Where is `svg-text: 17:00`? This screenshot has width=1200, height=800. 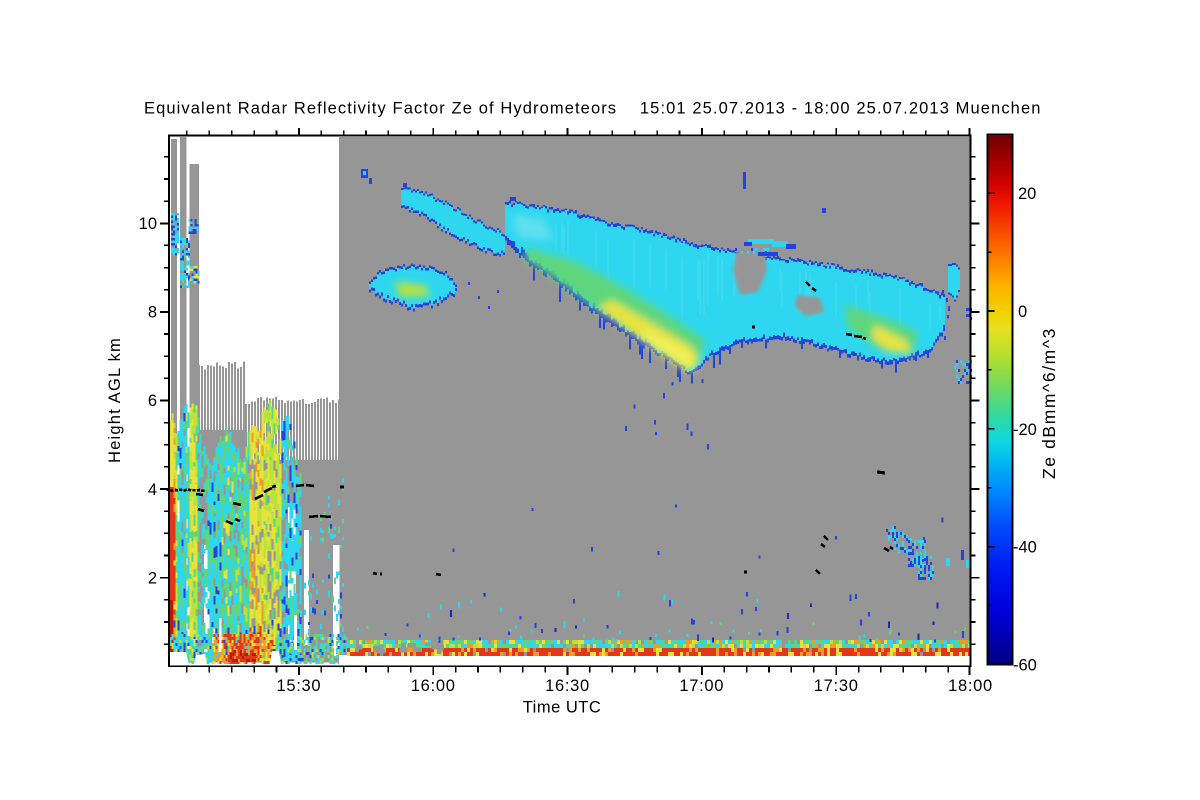
svg-text: 17:00 is located at coordinates (701, 686).